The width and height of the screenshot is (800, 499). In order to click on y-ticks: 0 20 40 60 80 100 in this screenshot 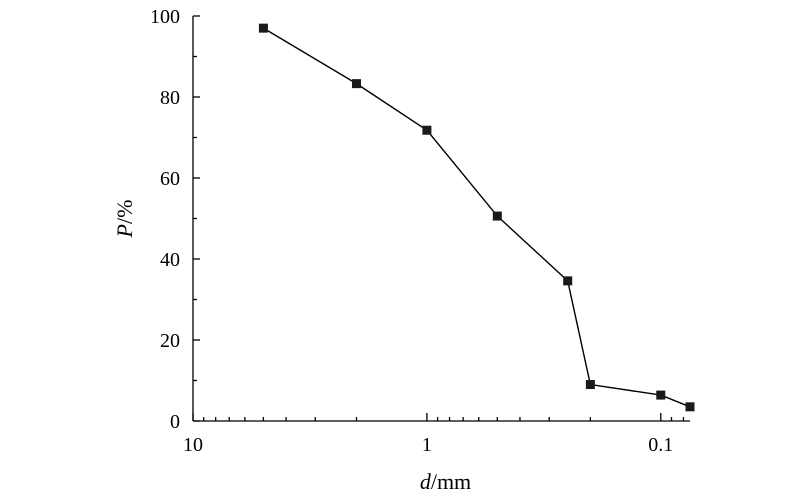, I will do `click(175, 219)`.